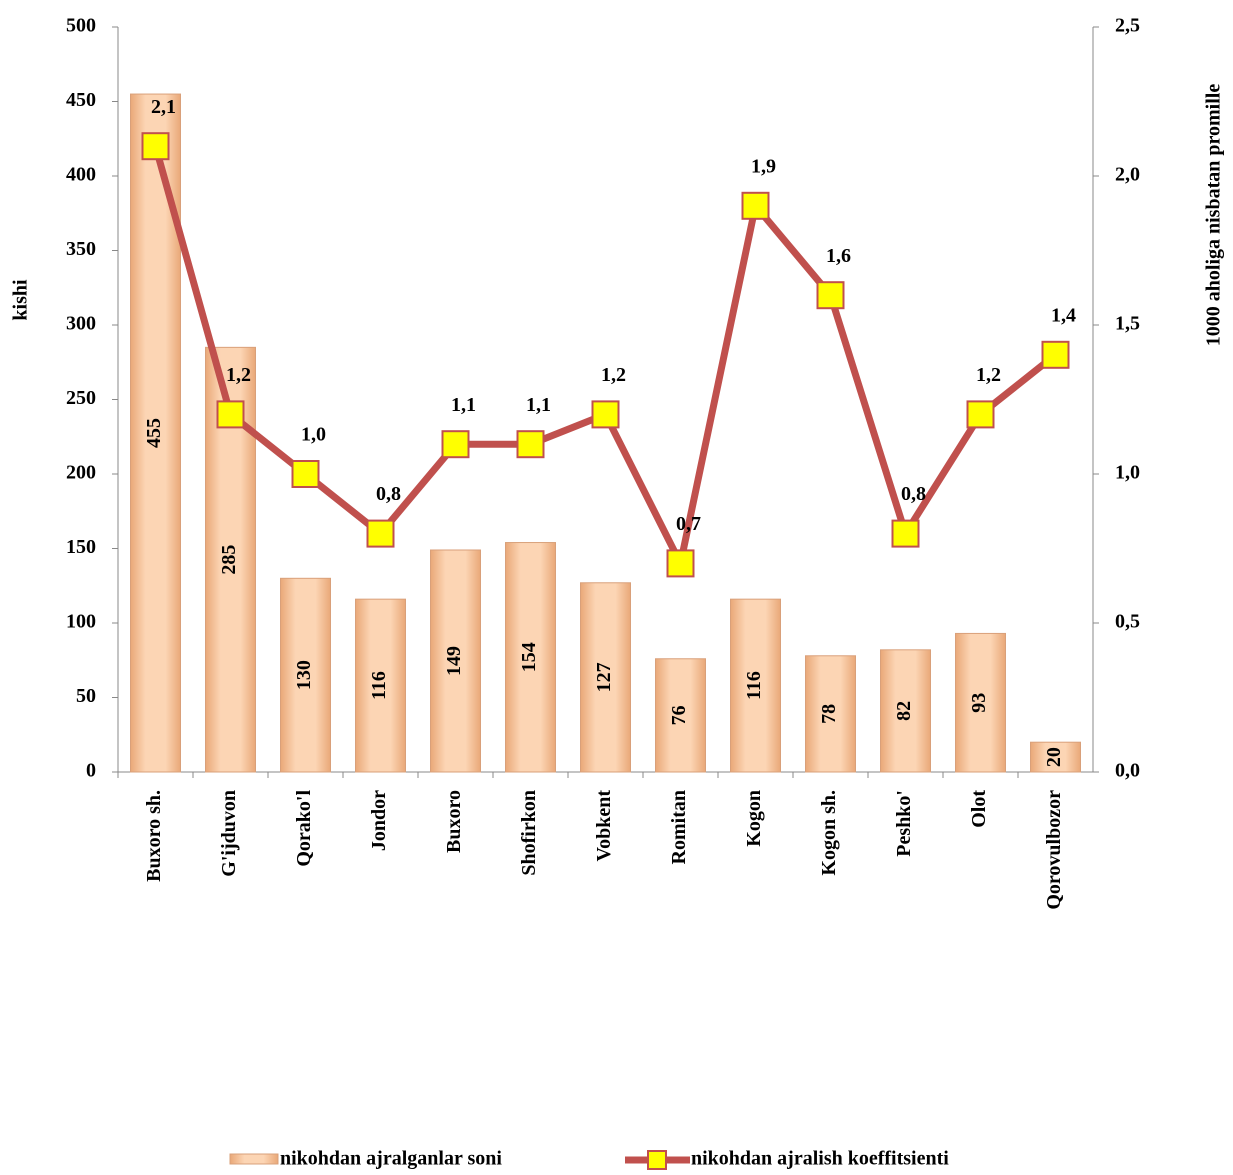 This screenshot has width=1233, height=1175. I want to click on y-tick-label: 450, so click(81, 100).